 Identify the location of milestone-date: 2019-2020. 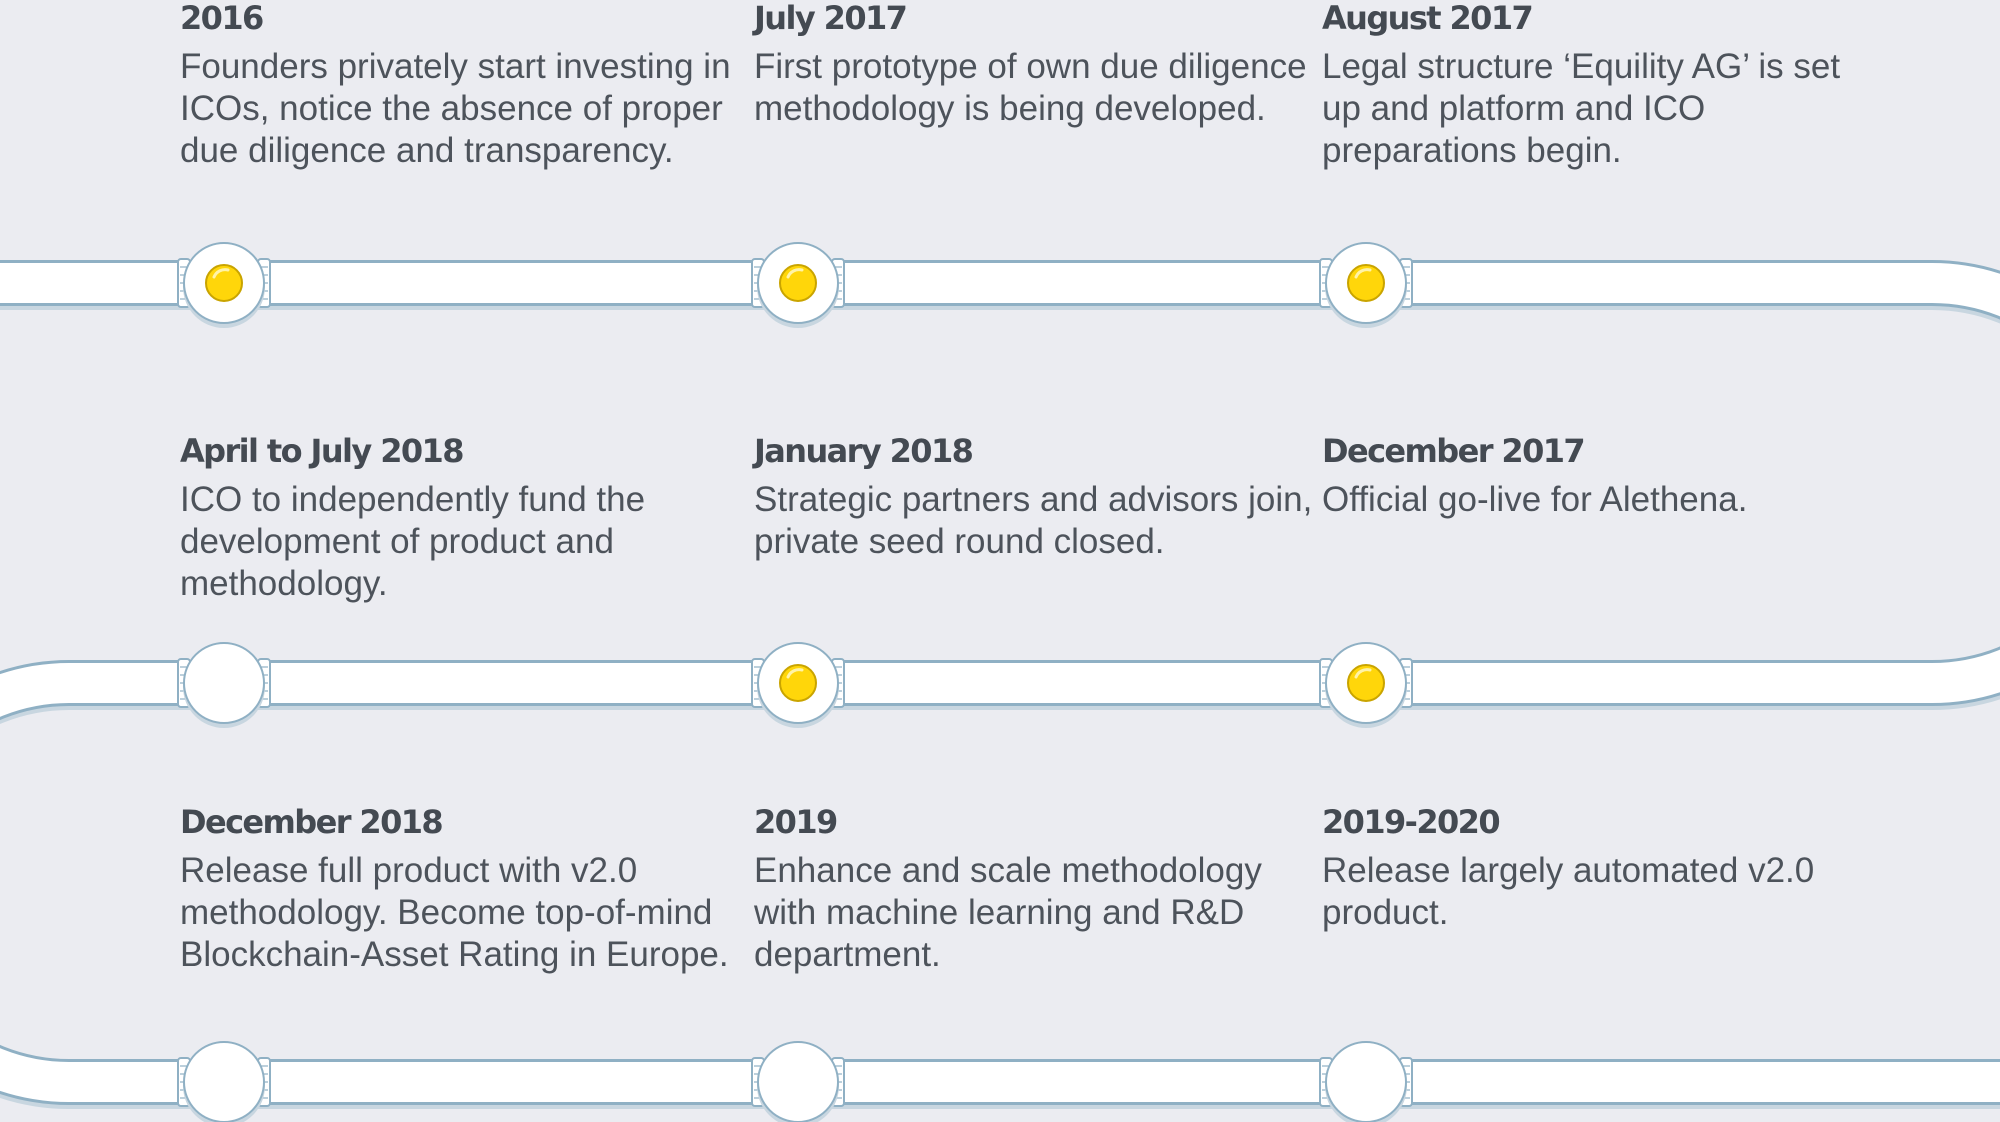
(1411, 822).